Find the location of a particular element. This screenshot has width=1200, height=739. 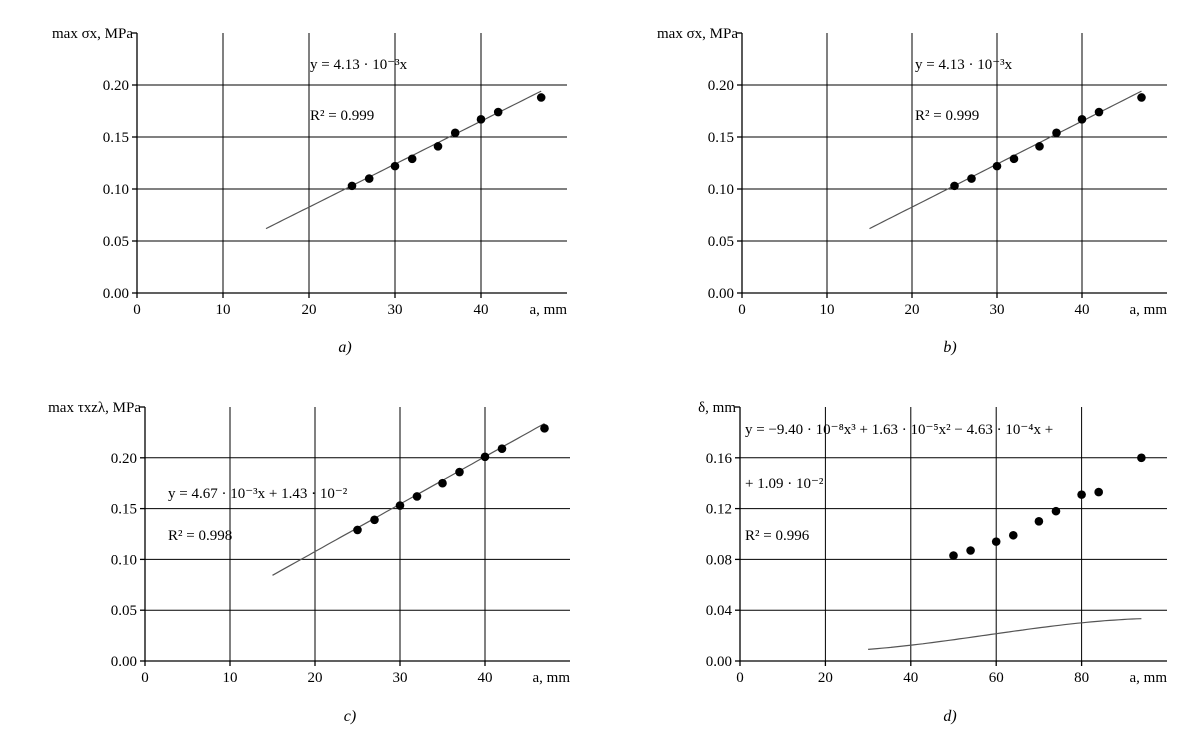

panel-caption: b) is located at coordinates (949, 347).